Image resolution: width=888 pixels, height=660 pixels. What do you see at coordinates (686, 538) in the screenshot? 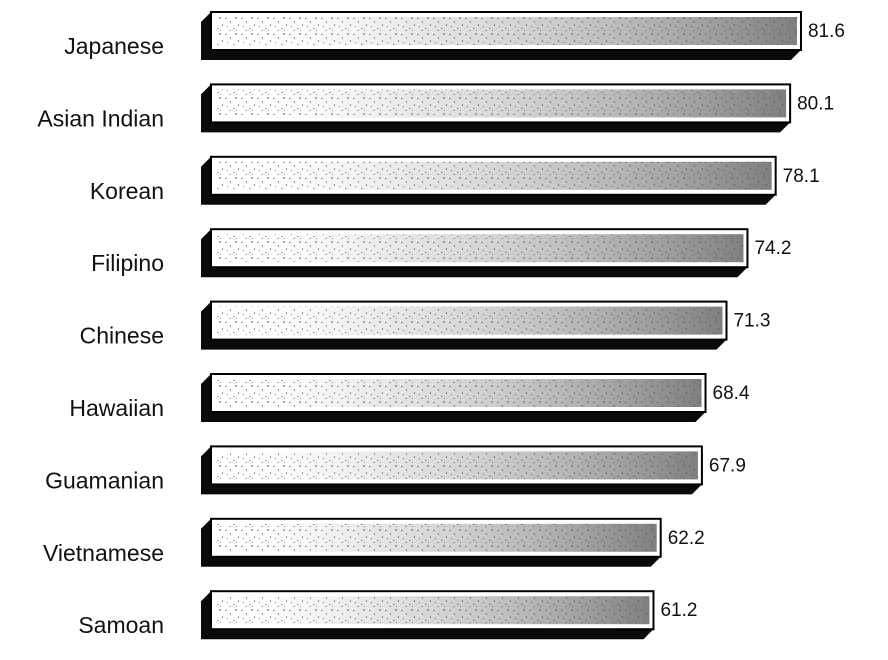
I see `value-label: 62.2` at bounding box center [686, 538].